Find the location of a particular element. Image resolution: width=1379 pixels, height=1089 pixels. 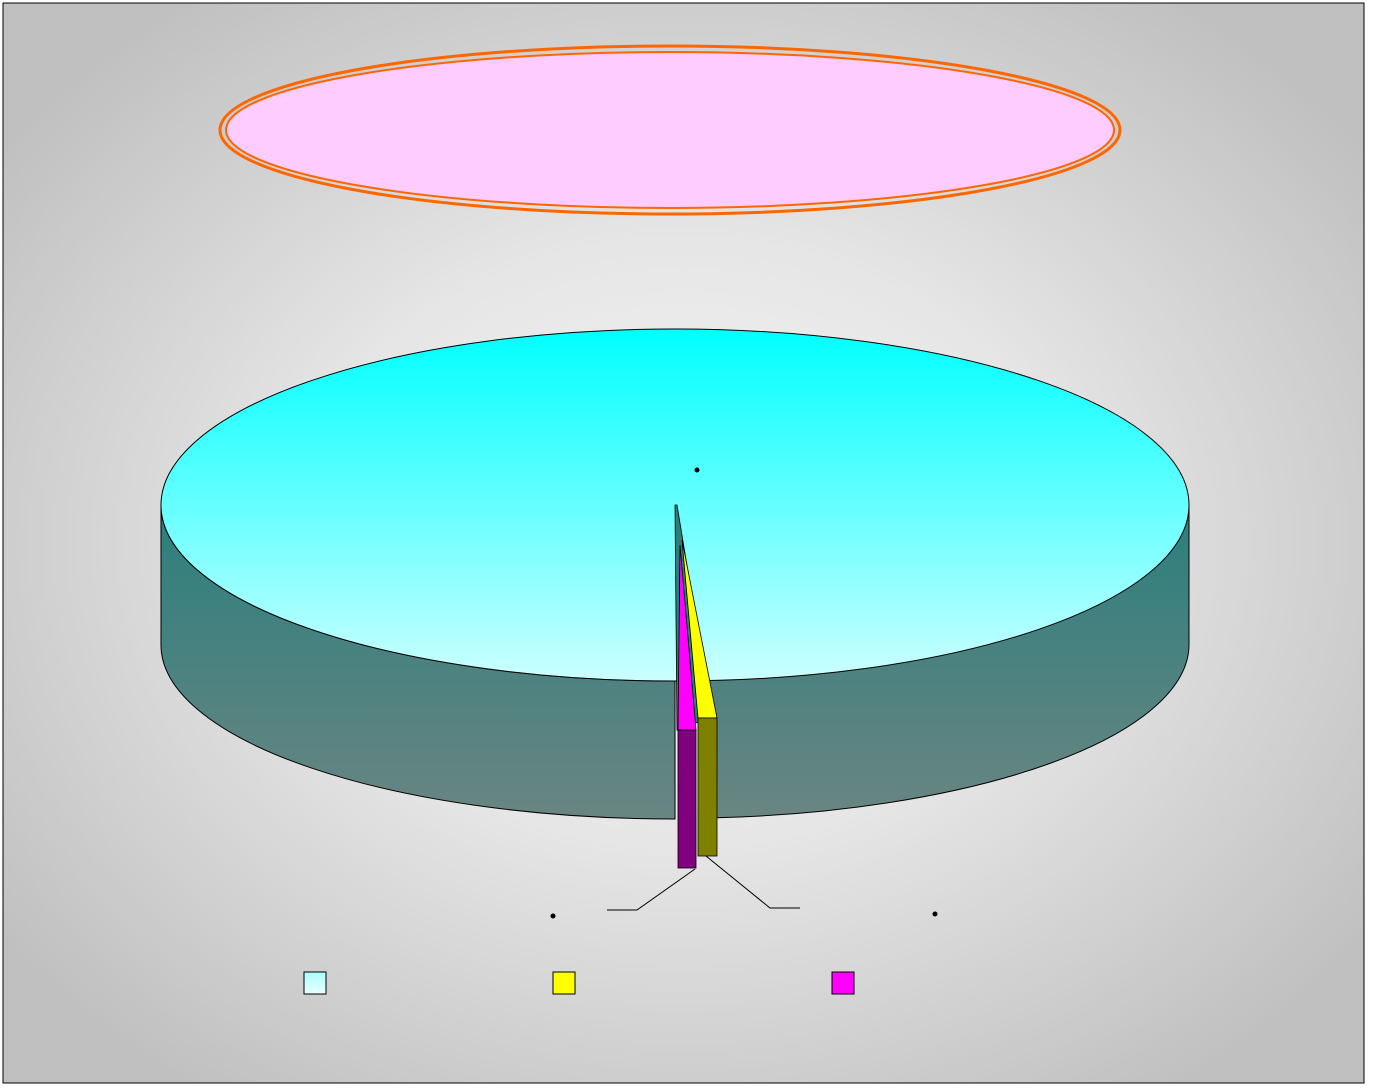

title-box-inner is located at coordinates (670, 130).